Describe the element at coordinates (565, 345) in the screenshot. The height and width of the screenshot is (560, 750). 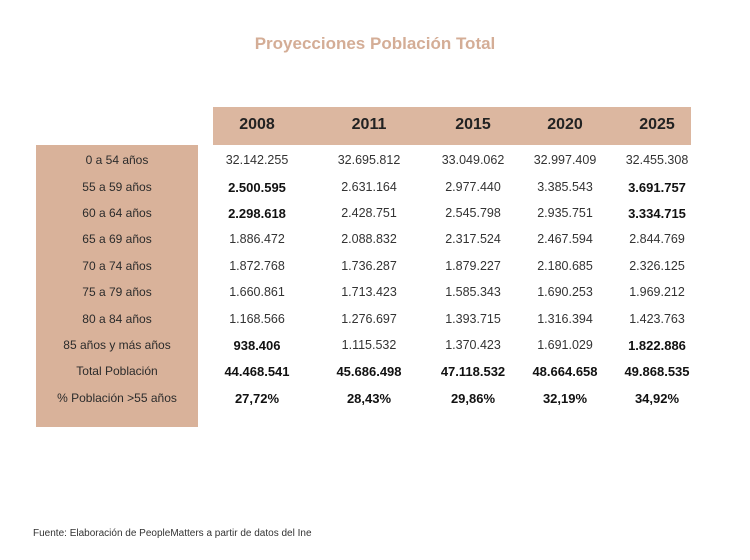
I see `table-cell: 1.691.029` at that location.